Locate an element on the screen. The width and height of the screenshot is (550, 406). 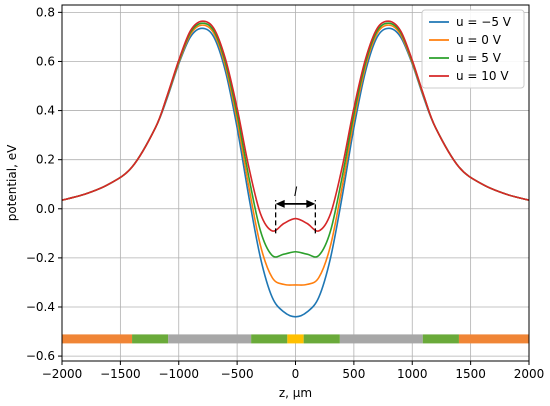
annotation-arrowhead-left is located at coordinates (280, 203).